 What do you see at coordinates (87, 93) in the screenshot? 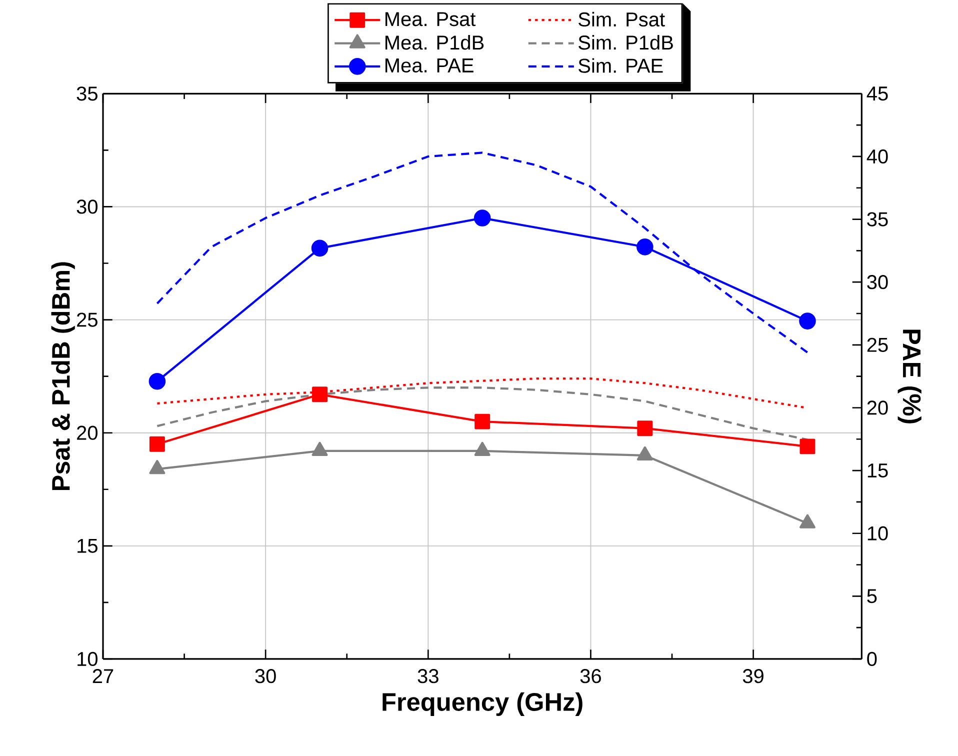
I see `y-tick-label: 35` at bounding box center [87, 93].